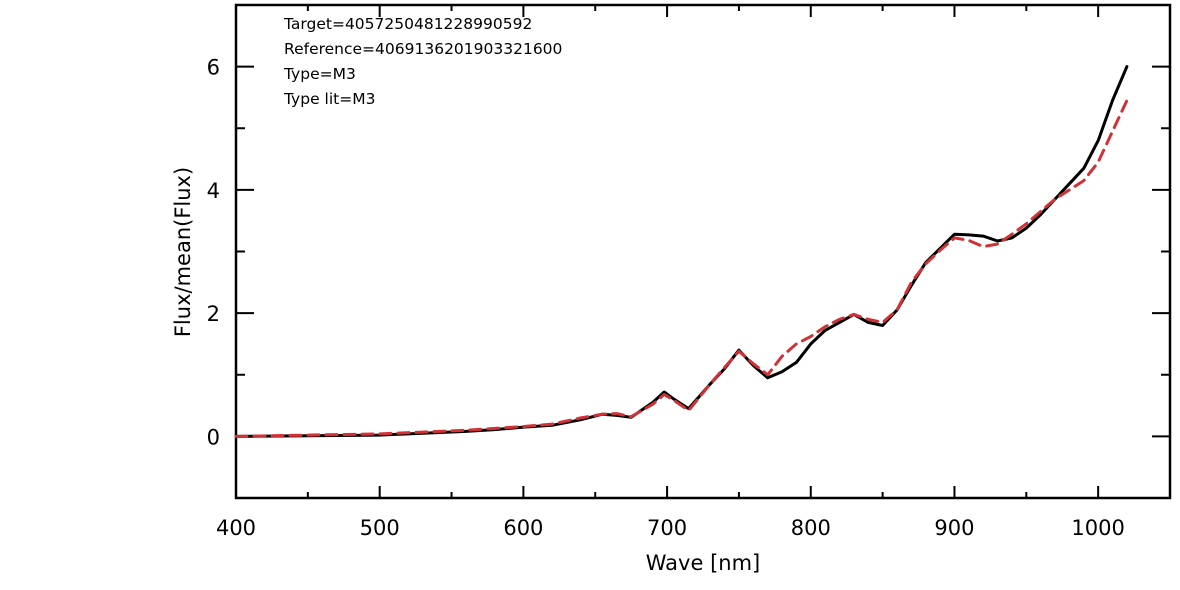 This screenshot has height=590, width=1180. Describe the element at coordinates (213, 314) in the screenshot. I see `y-tick-label: 2` at that location.